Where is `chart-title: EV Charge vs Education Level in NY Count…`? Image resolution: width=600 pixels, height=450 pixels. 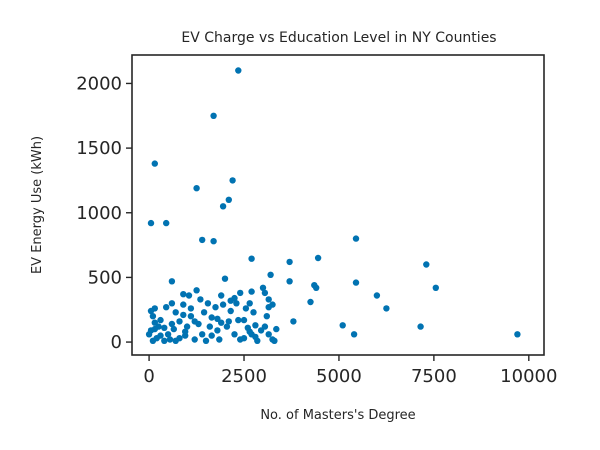 chart-title: EV Charge vs Education Level in NY Count… is located at coordinates (338, 38).